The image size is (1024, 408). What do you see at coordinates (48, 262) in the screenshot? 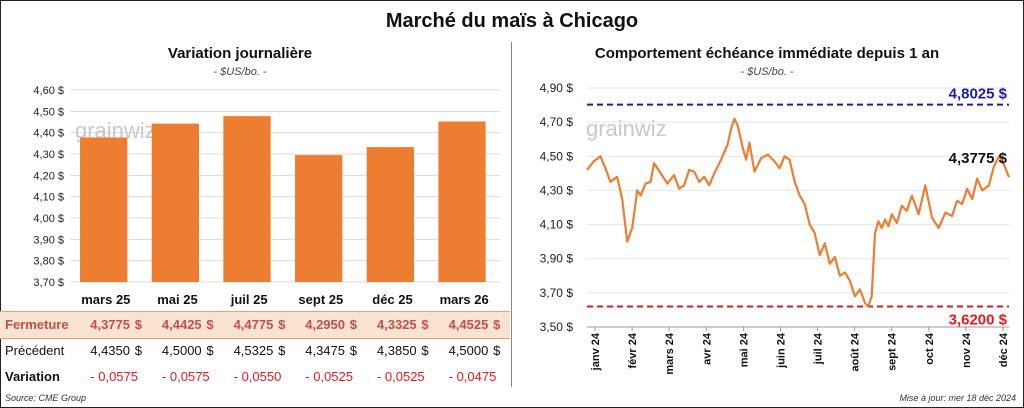
I see `y-tick-label: 3,80 $` at bounding box center [48, 262].